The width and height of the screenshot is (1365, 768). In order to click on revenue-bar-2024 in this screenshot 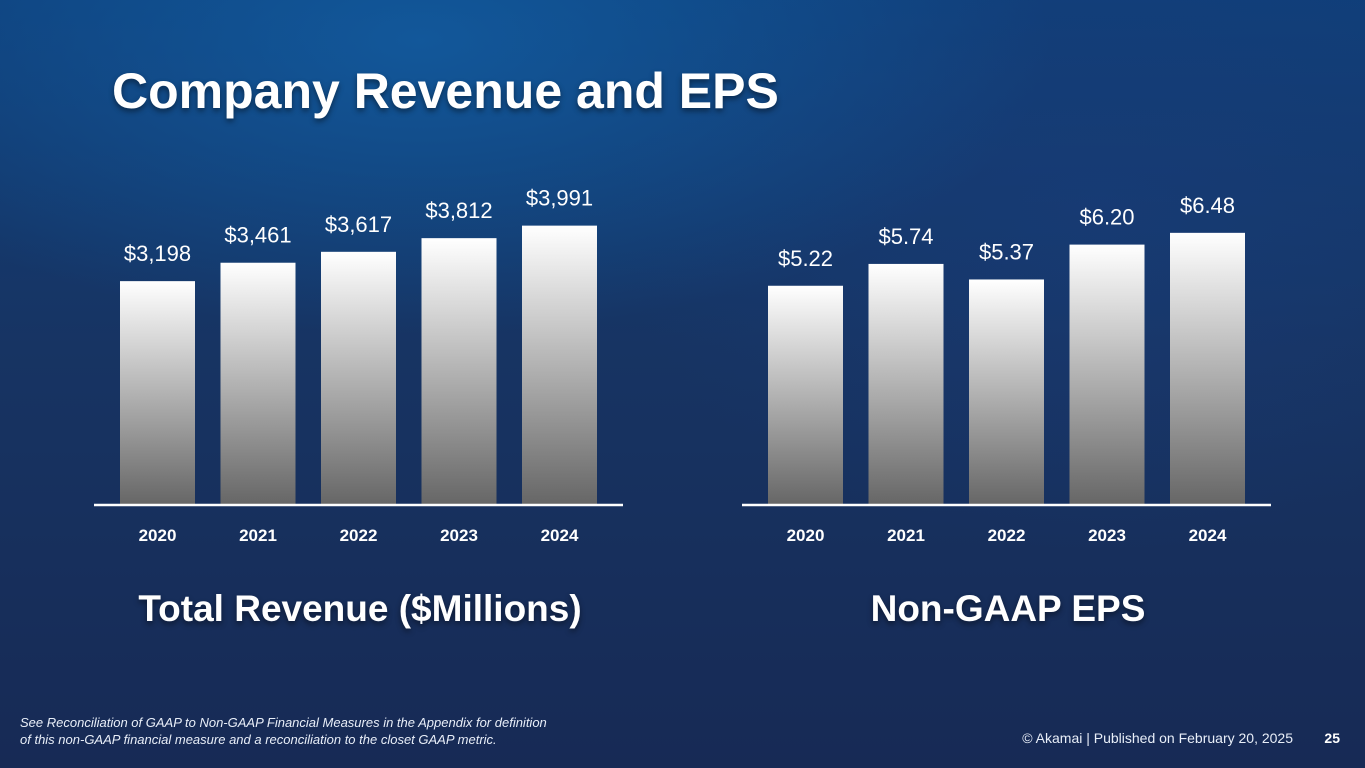, I will do `click(559, 365)`.